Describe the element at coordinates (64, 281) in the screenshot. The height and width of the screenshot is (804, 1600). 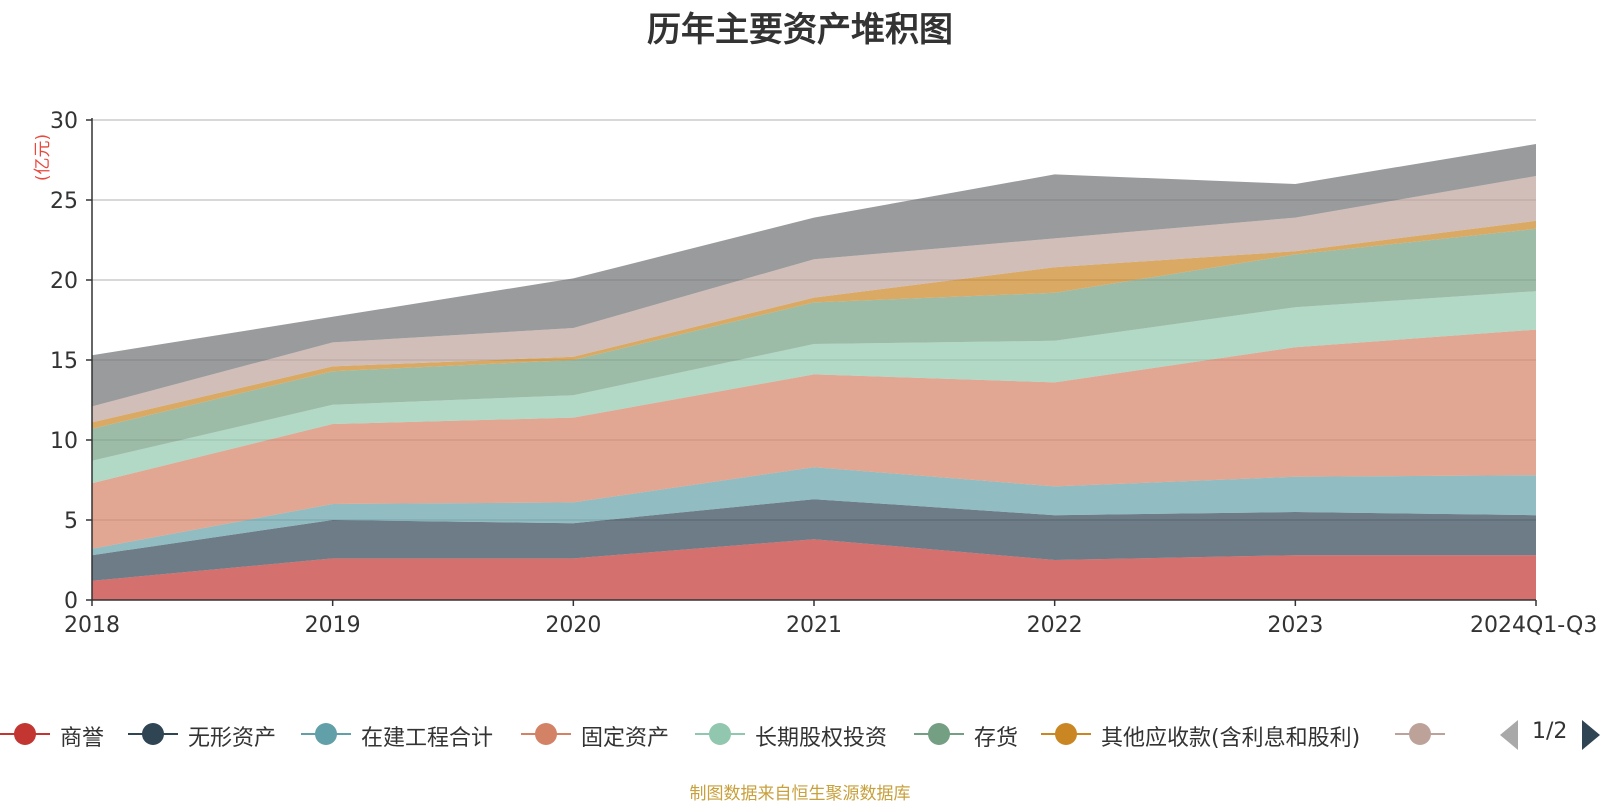
I see `y-tick-label: 20` at that location.